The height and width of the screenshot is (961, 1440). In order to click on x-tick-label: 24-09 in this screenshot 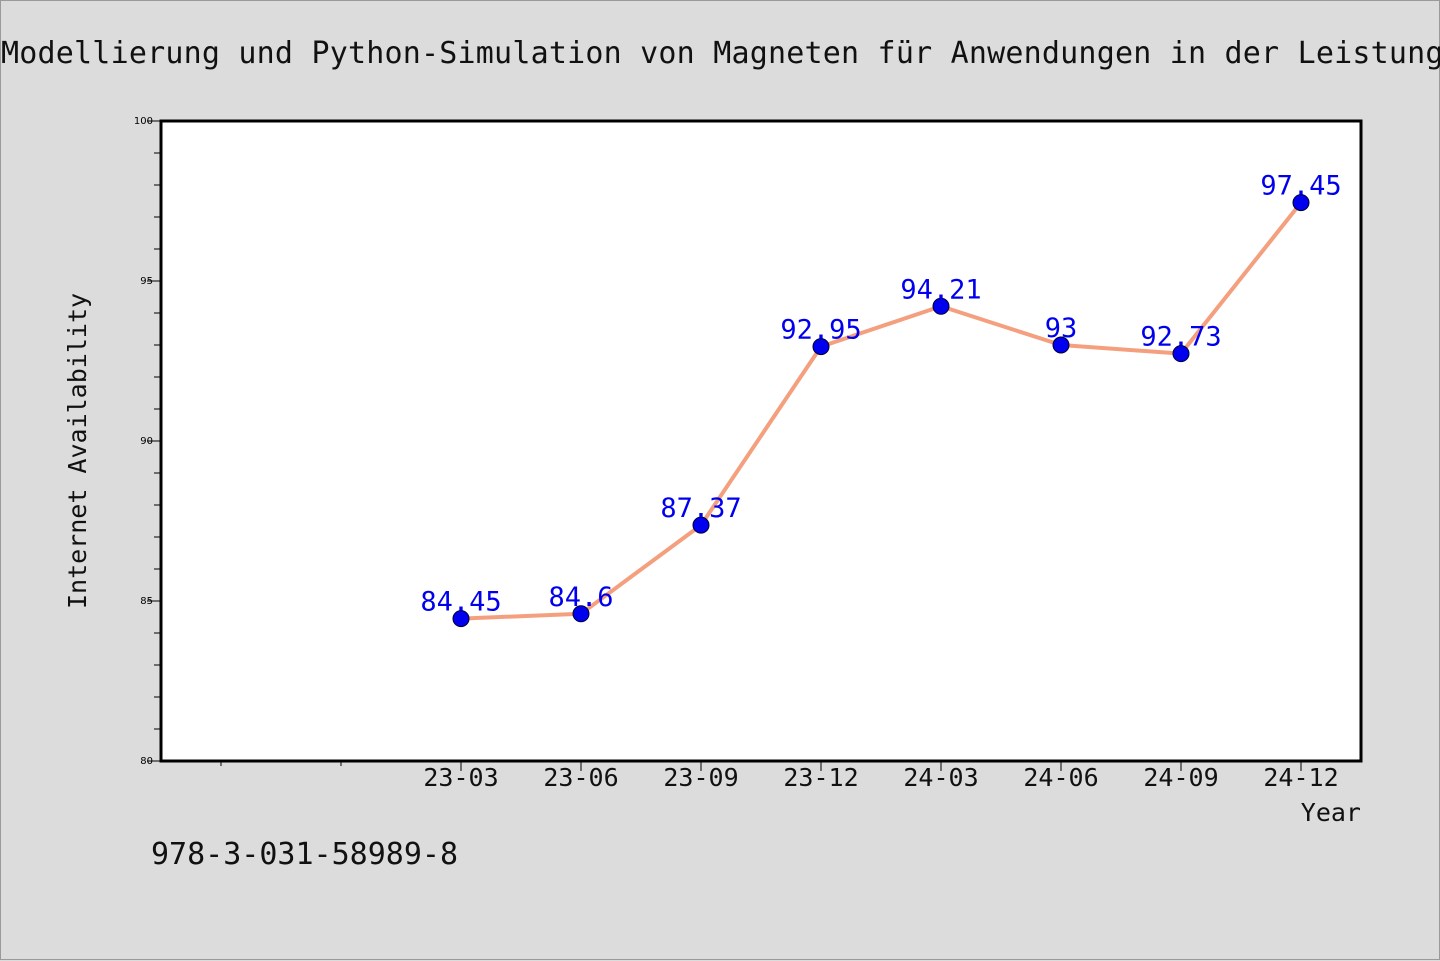, I will do `click(1180, 777)`.